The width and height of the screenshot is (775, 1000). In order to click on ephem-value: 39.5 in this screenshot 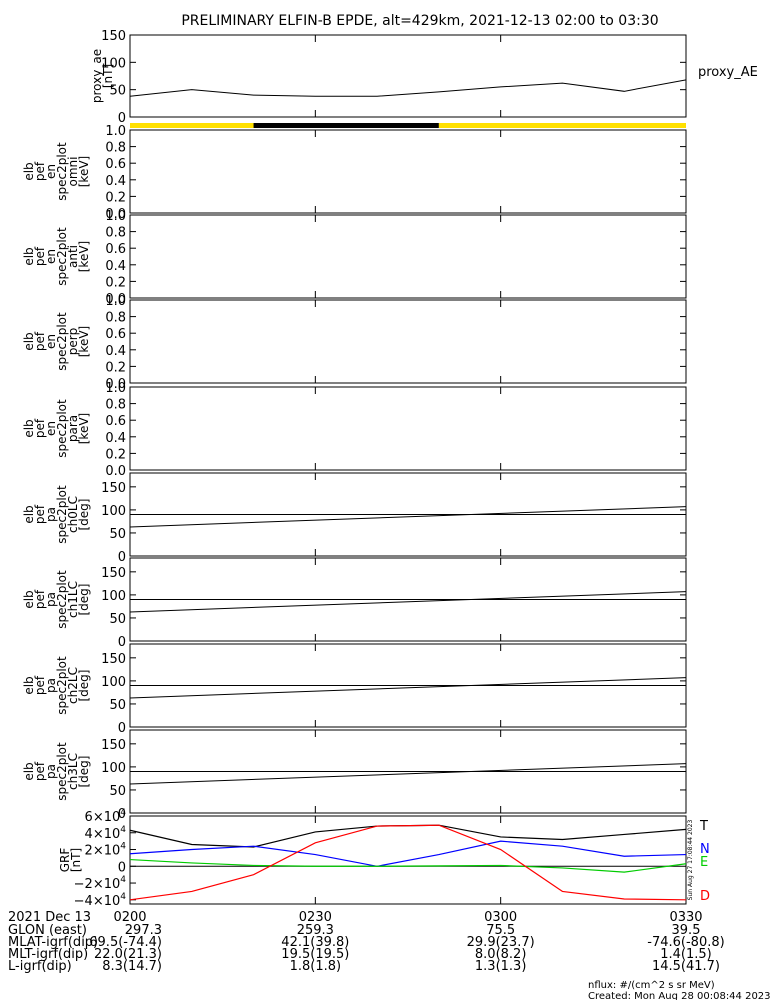, I will do `click(686, 930)`.